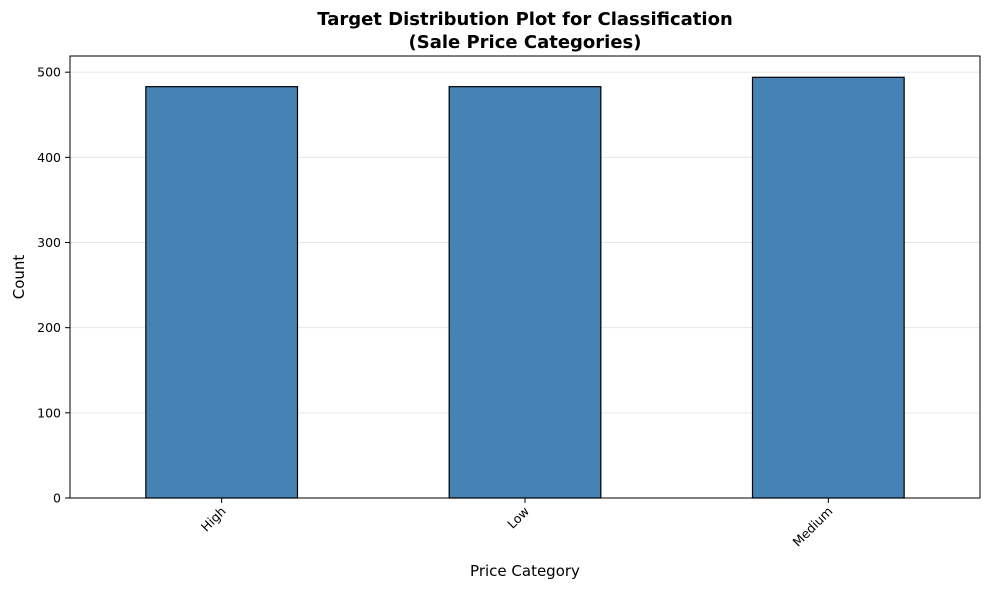  Describe the element at coordinates (525, 42) in the screenshot. I see `chart-title-line-2: (Sale Price Categories)` at that location.